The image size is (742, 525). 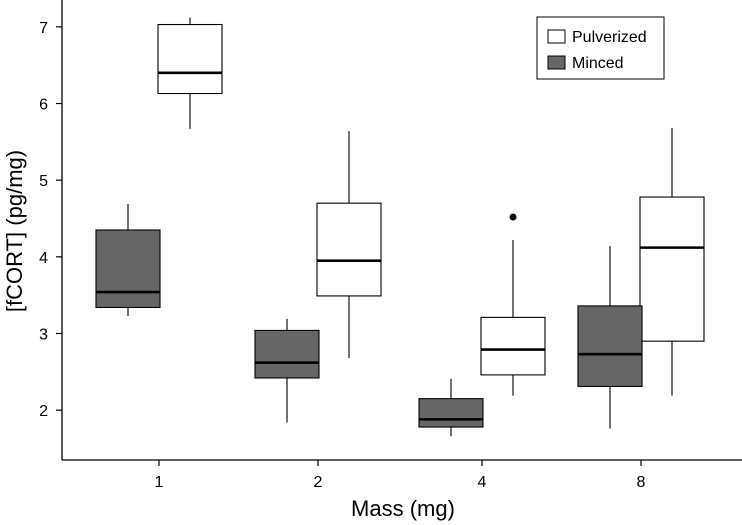 What do you see at coordinates (556, 62) in the screenshot?
I see `legend-swatch-minced` at bounding box center [556, 62].